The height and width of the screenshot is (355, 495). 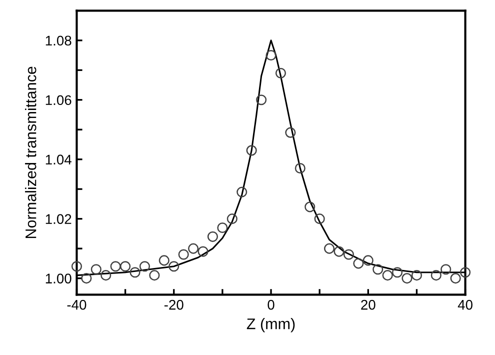 What do you see at coordinates (59, 159) in the screenshot?
I see `y-tick-label: 1.04` at bounding box center [59, 159].